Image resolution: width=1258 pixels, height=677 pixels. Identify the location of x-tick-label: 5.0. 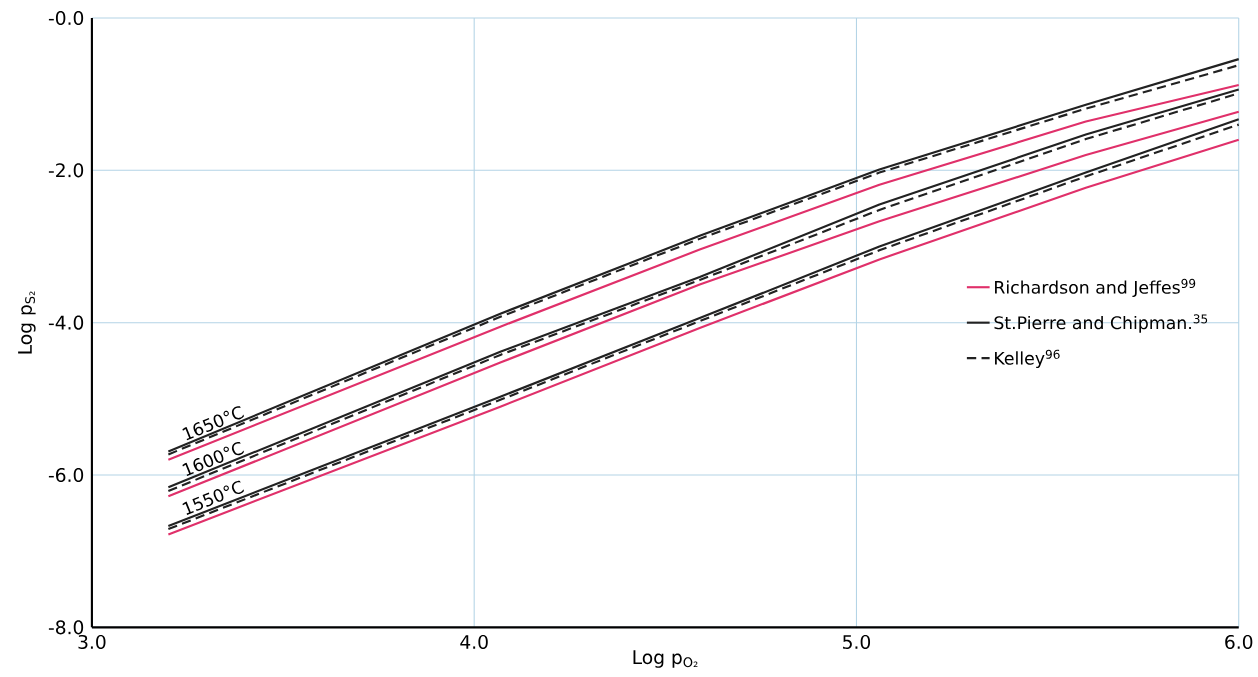
(857, 641).